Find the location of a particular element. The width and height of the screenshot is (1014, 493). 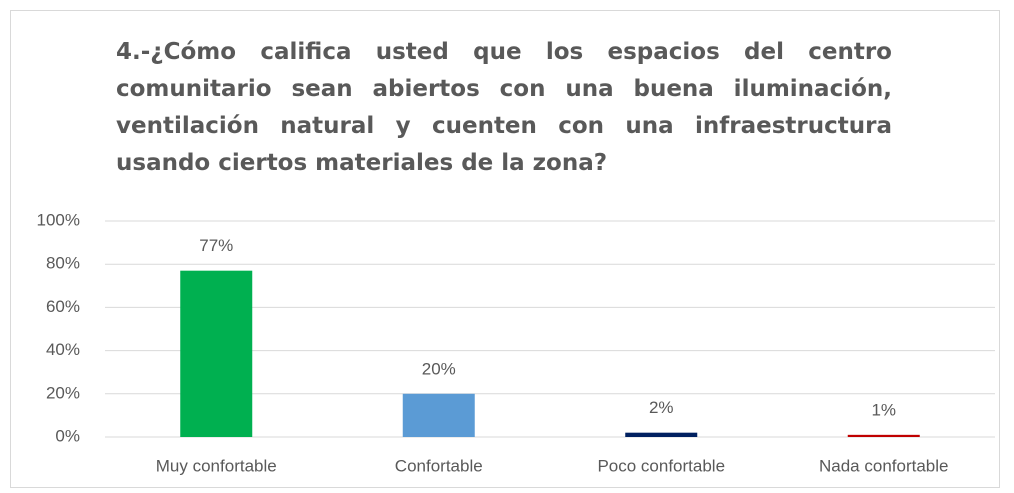

data-label: 1% is located at coordinates (883, 409).